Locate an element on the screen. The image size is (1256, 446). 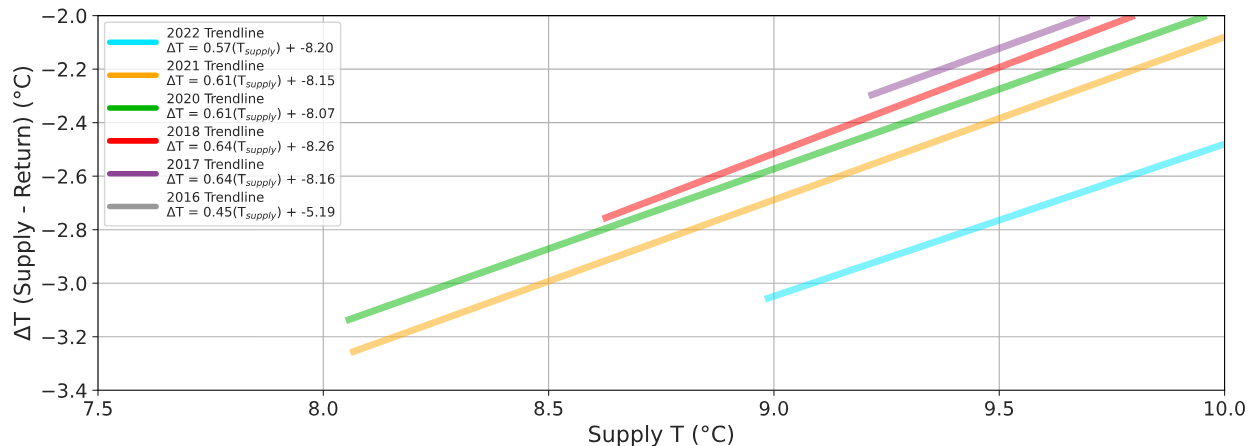
y-tick-label: −3.0 is located at coordinates (64, 283).